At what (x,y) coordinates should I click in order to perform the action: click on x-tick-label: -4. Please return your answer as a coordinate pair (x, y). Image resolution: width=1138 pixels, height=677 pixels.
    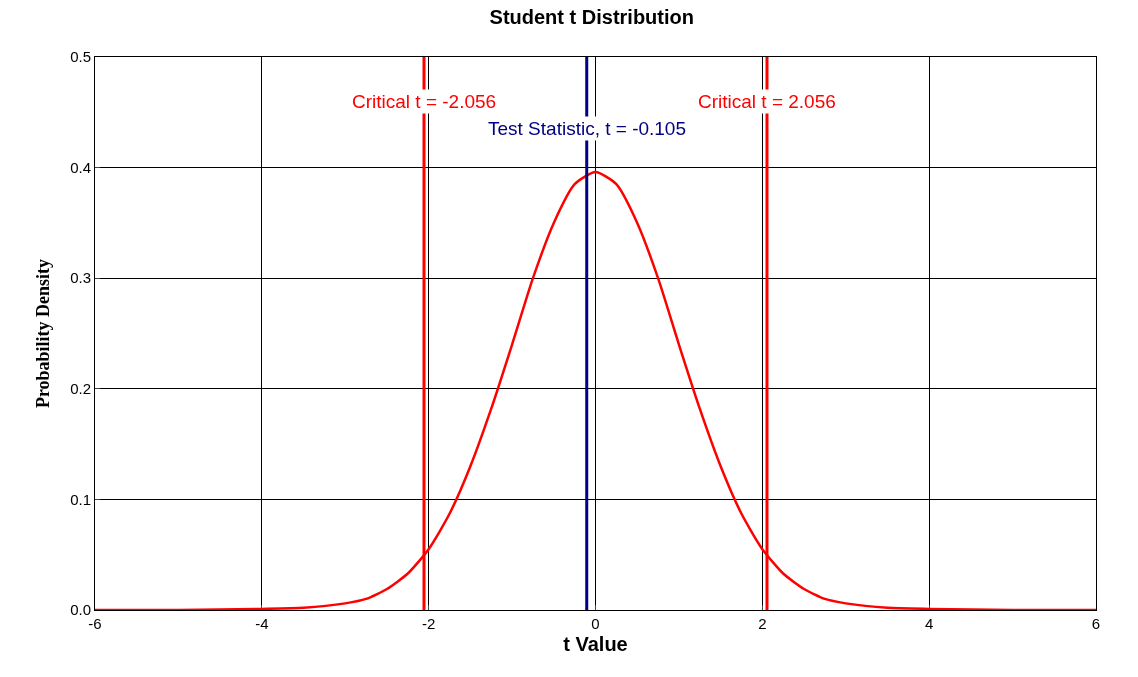
    Looking at the image, I should click on (262, 623).